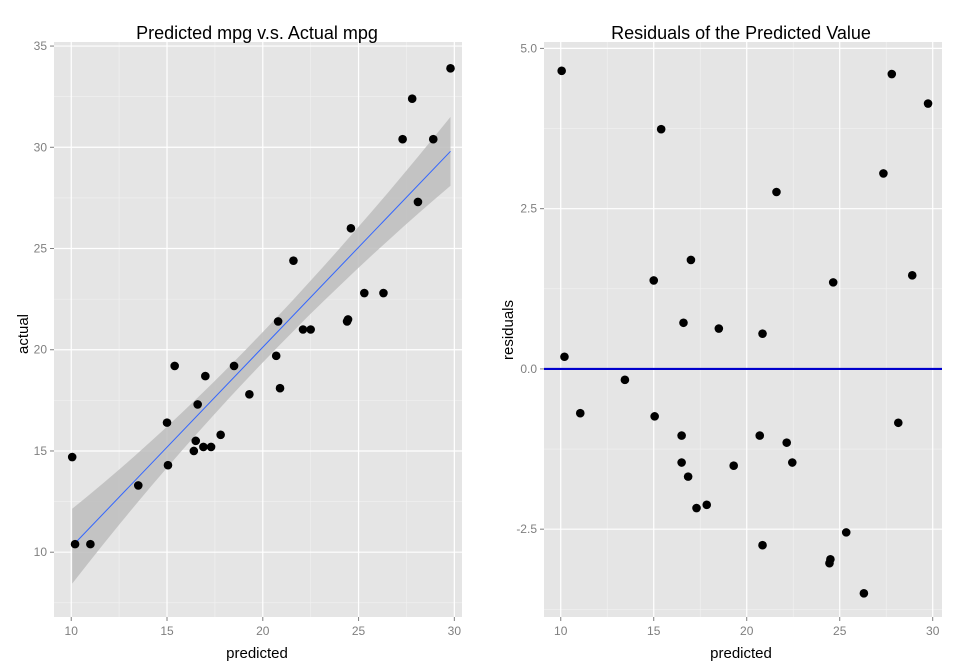  What do you see at coordinates (263, 631) in the screenshot?
I see `left-x-tick-label: 20` at bounding box center [263, 631].